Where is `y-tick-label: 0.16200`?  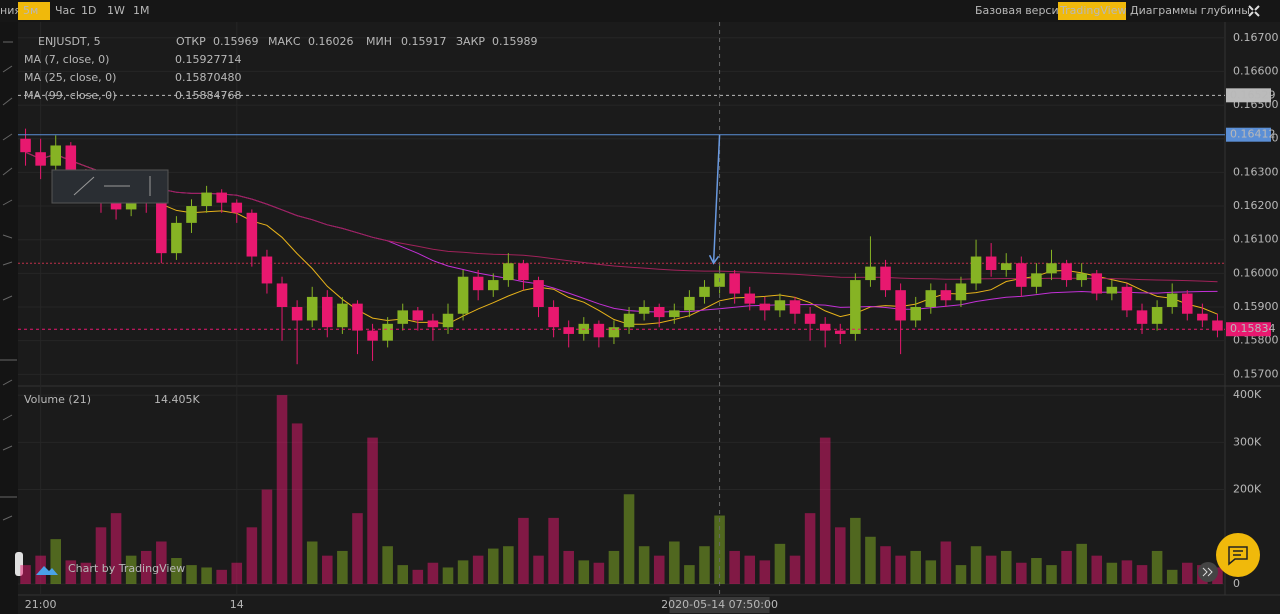 y-tick-label: 0.16200 is located at coordinates (1256, 205).